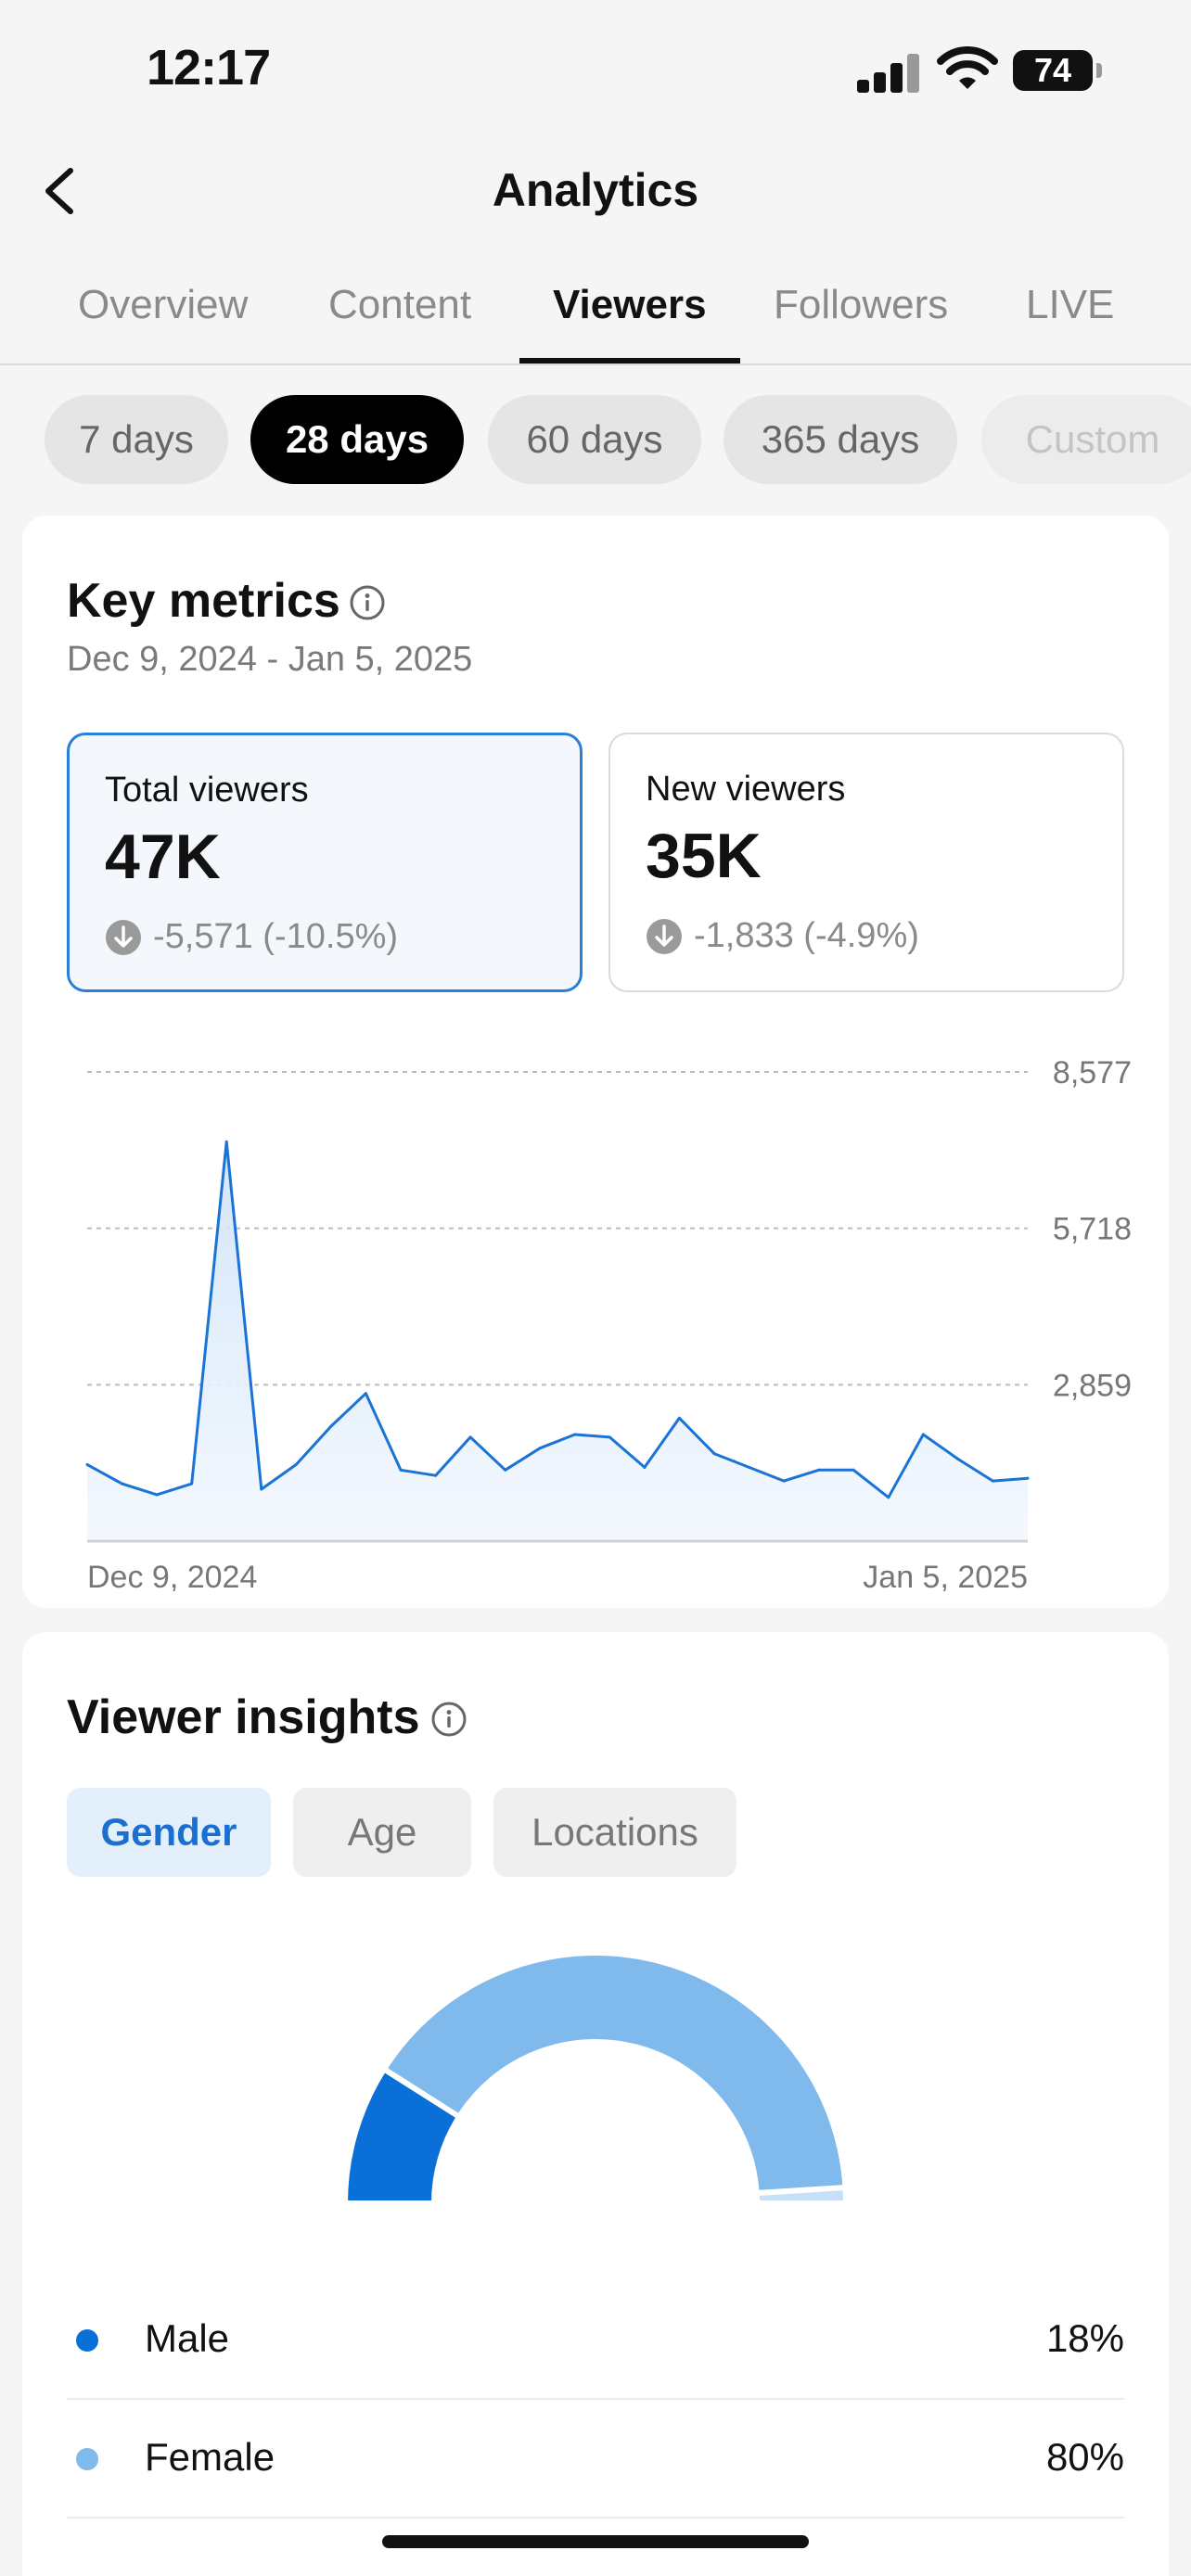  What do you see at coordinates (866, 863) in the screenshot?
I see `new-viewers-card: New viewers 35K -1,833 (-4.9%)` at bounding box center [866, 863].